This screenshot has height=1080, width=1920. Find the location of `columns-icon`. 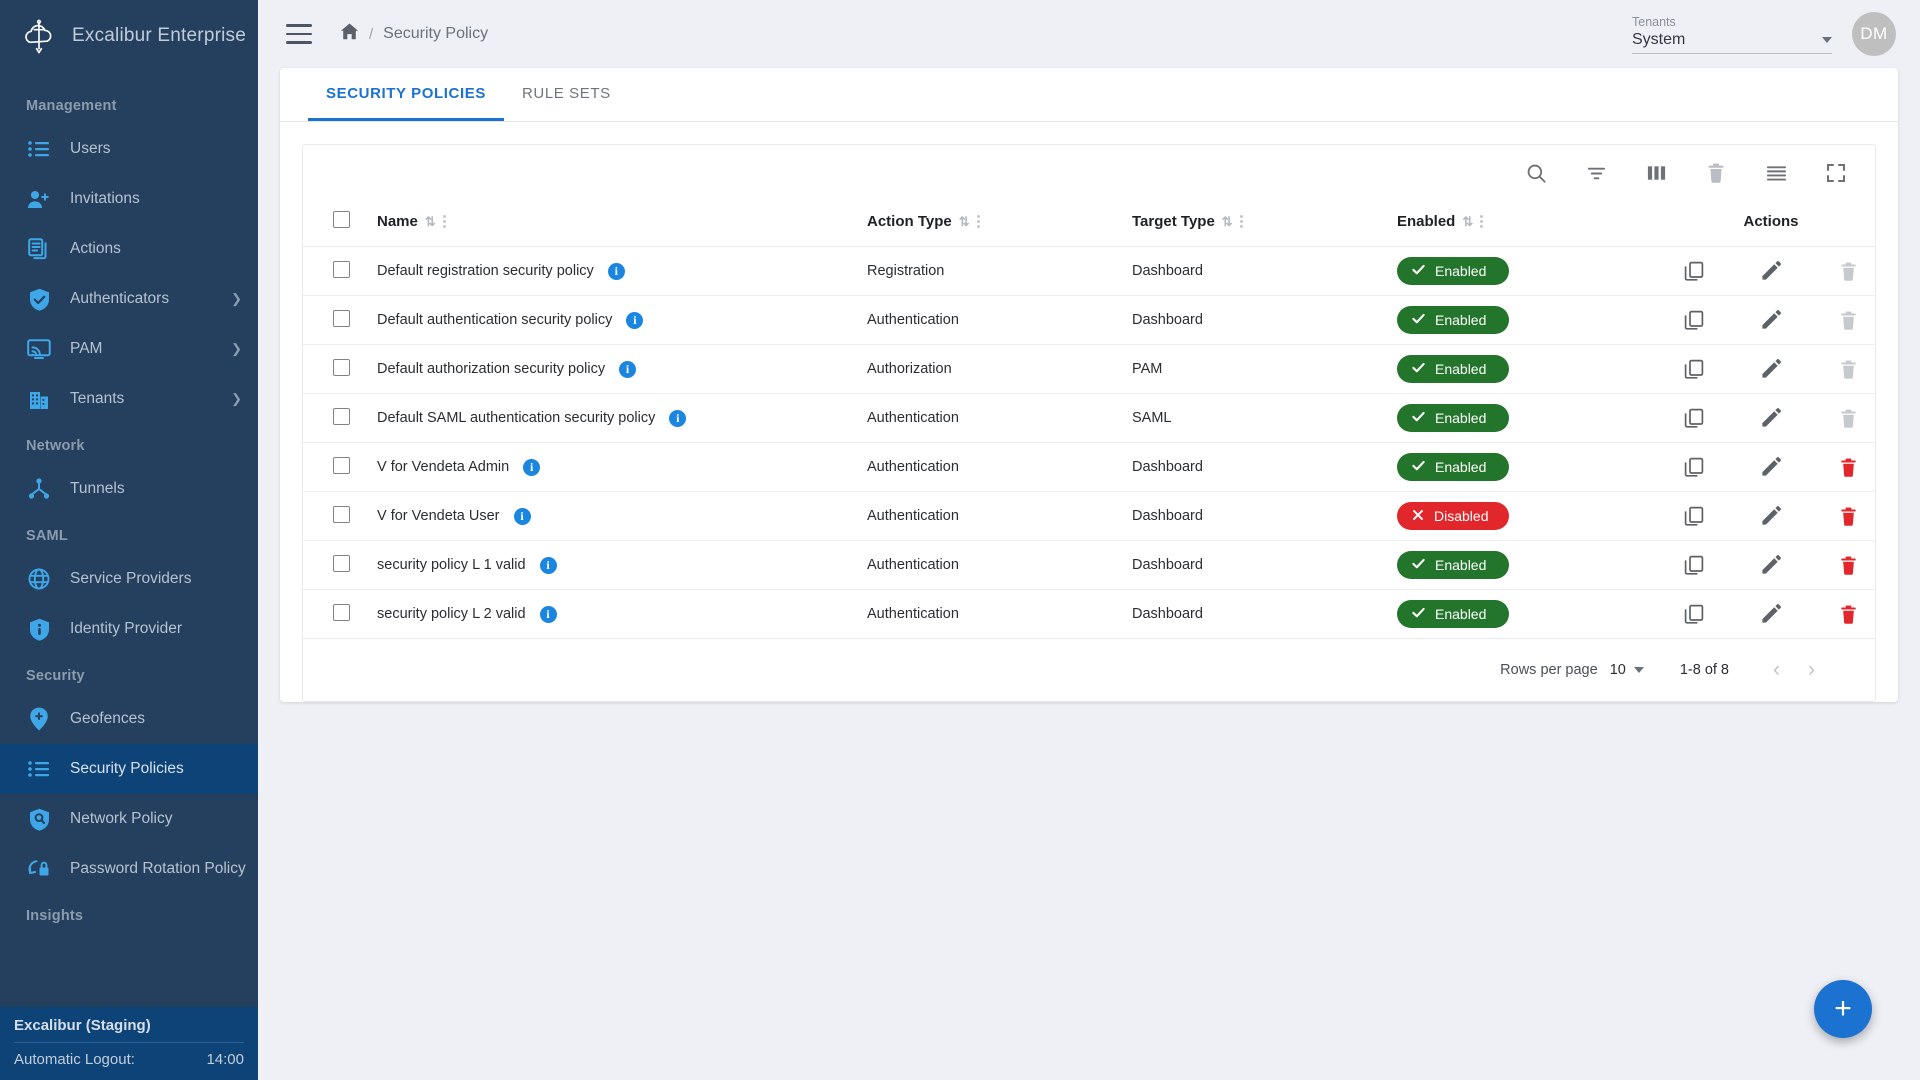

columns-icon is located at coordinates (1656, 173).